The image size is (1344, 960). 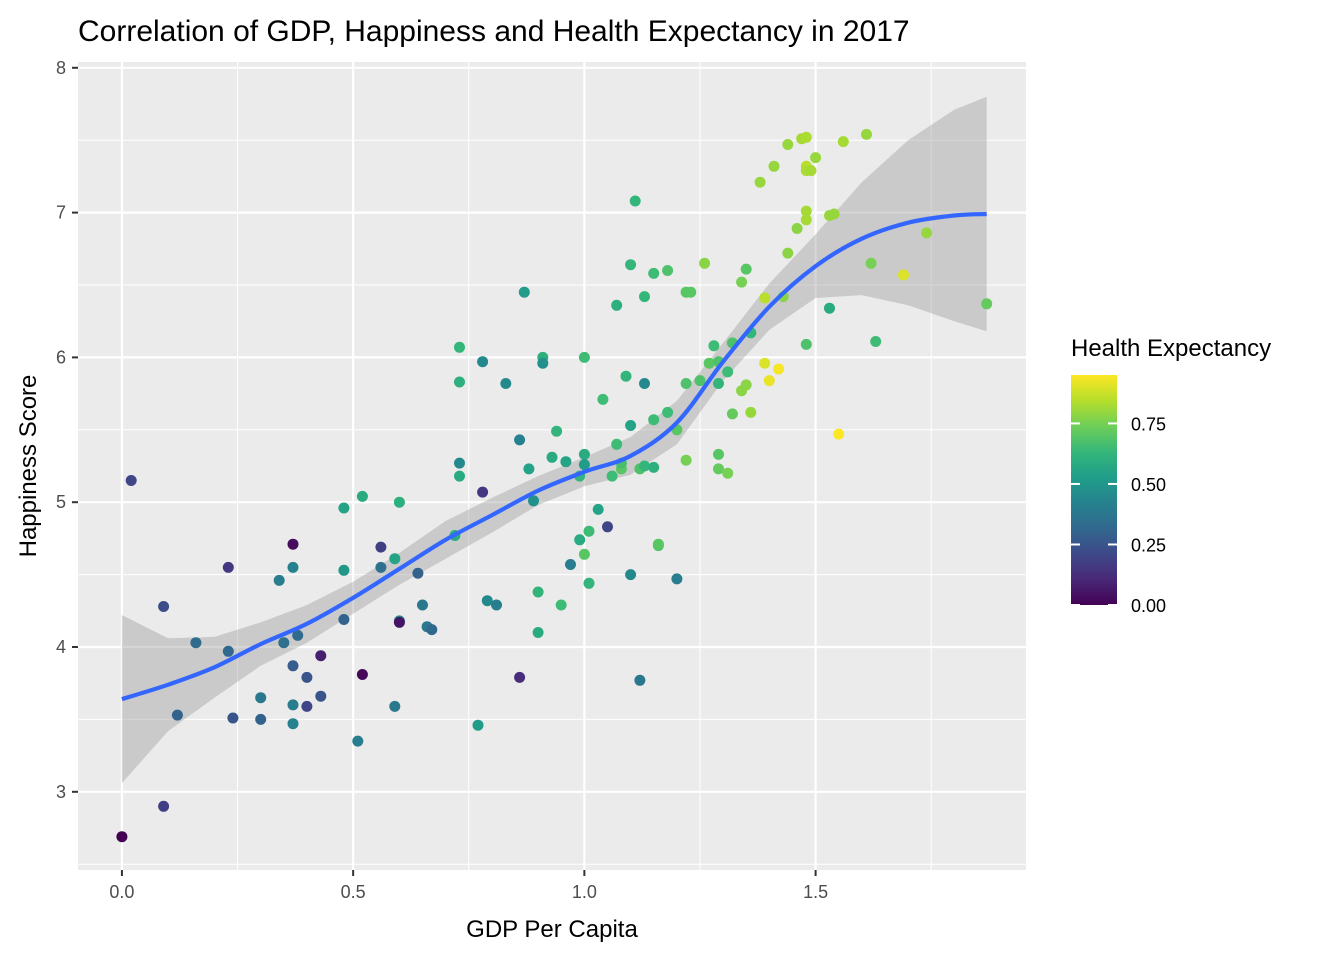 I want to click on y-tick-label: 3, so click(x=61, y=792).